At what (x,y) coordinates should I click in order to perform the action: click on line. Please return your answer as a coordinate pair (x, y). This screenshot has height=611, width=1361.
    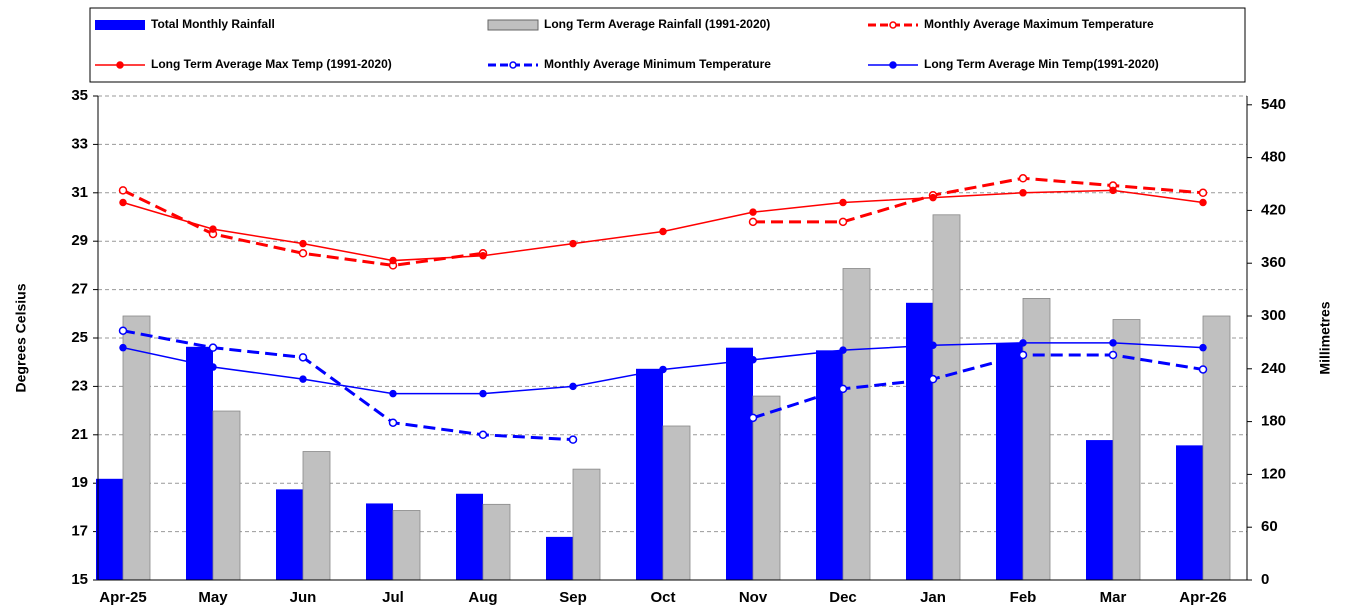
    Looking at the image, I should click on (663, 385).